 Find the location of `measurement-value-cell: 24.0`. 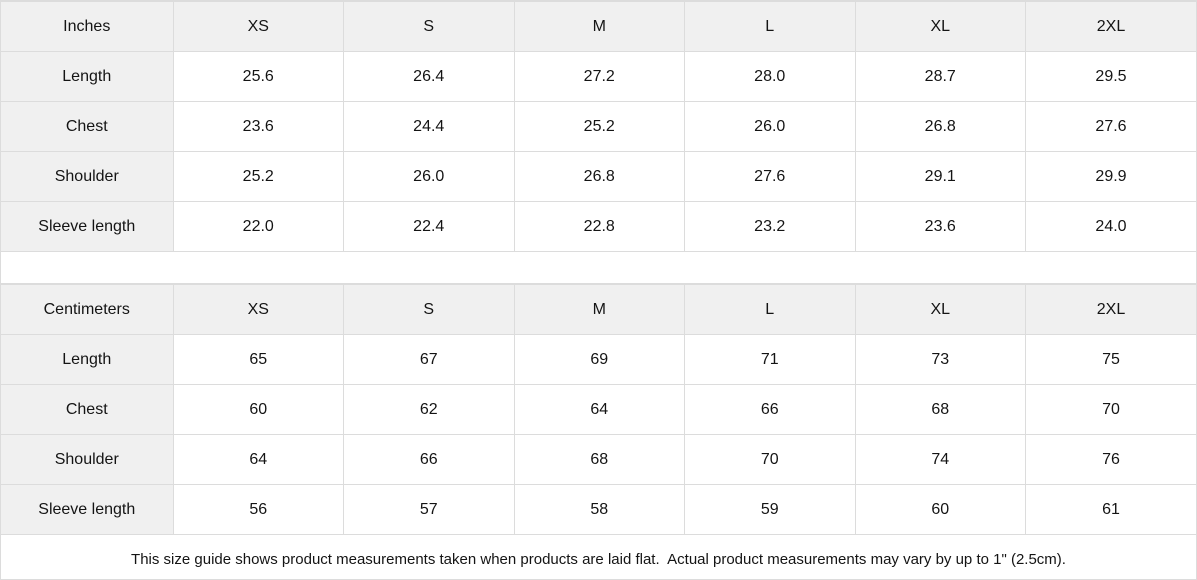

measurement-value-cell: 24.0 is located at coordinates (1110, 226).